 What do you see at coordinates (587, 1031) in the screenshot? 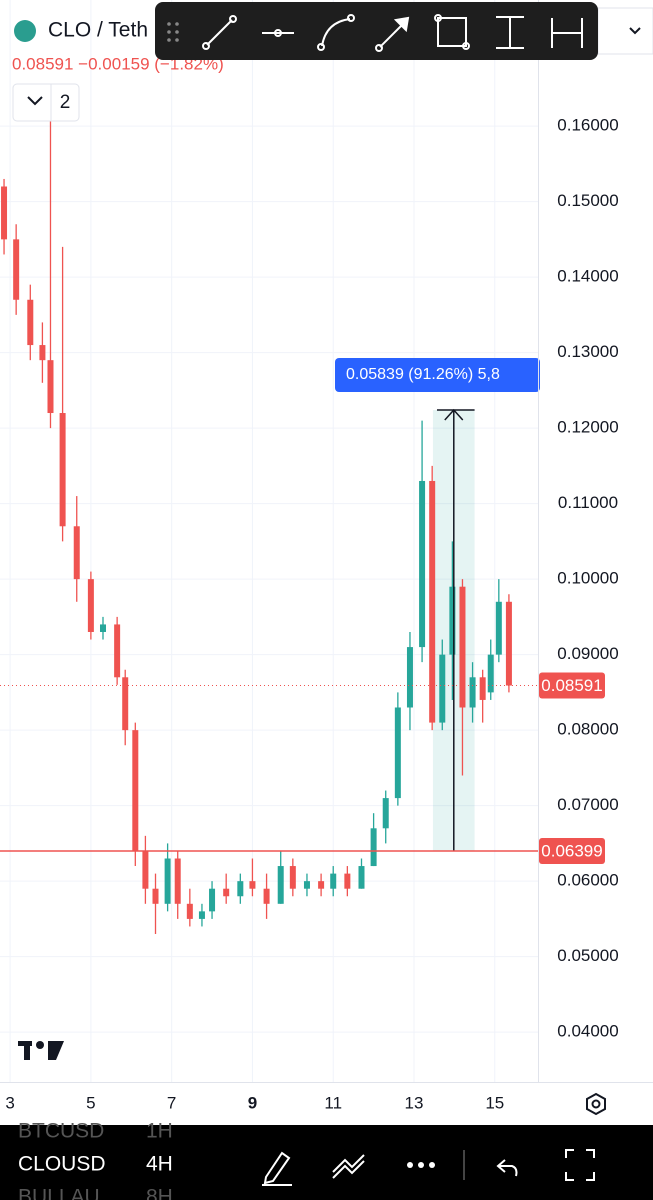
I see `y-tick-label: 0.04000` at bounding box center [587, 1031].